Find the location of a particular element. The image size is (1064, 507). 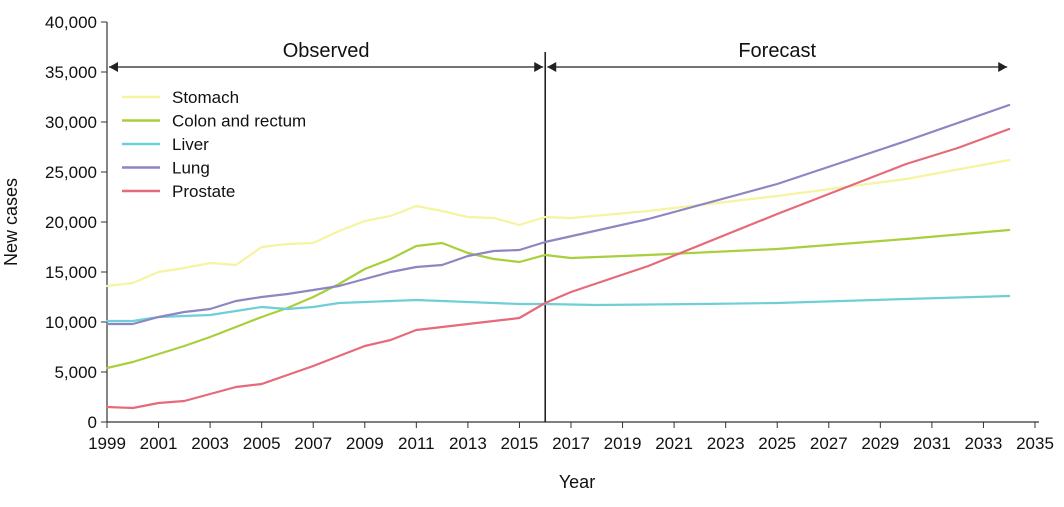

x-tick-label: 2003 is located at coordinates (210, 443).